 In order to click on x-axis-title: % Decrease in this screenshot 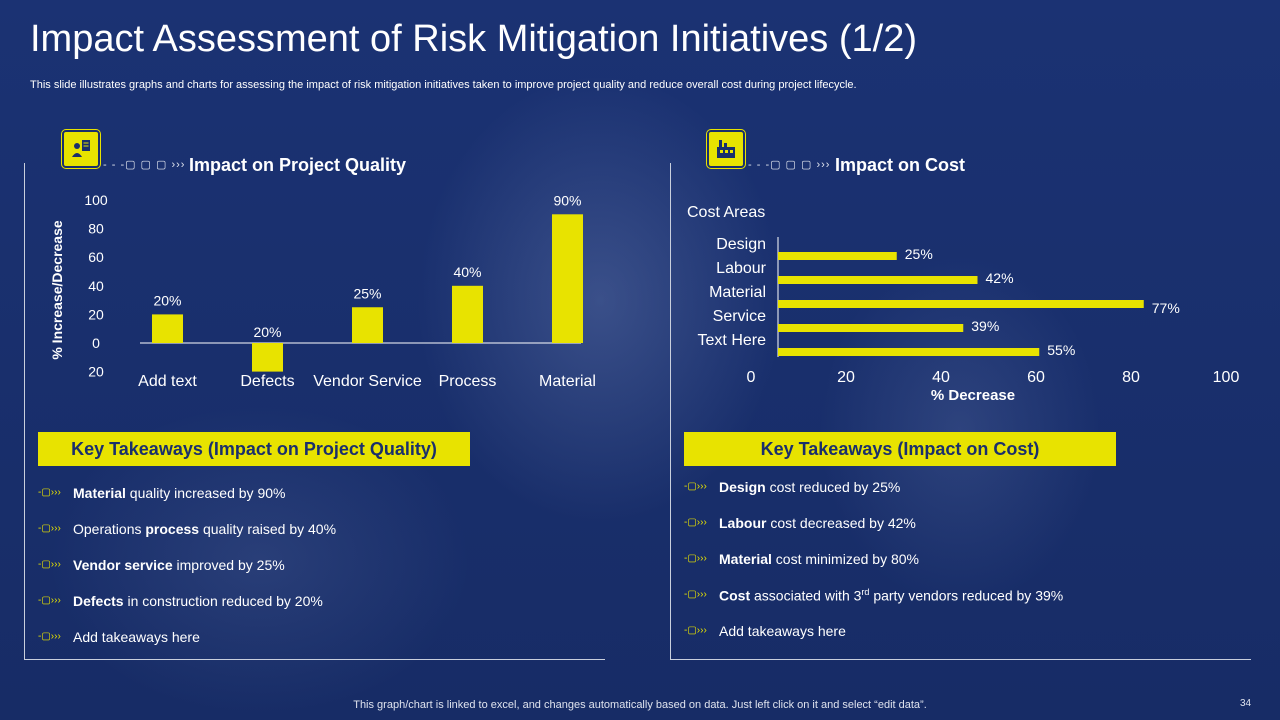, I will do `click(973, 395)`.